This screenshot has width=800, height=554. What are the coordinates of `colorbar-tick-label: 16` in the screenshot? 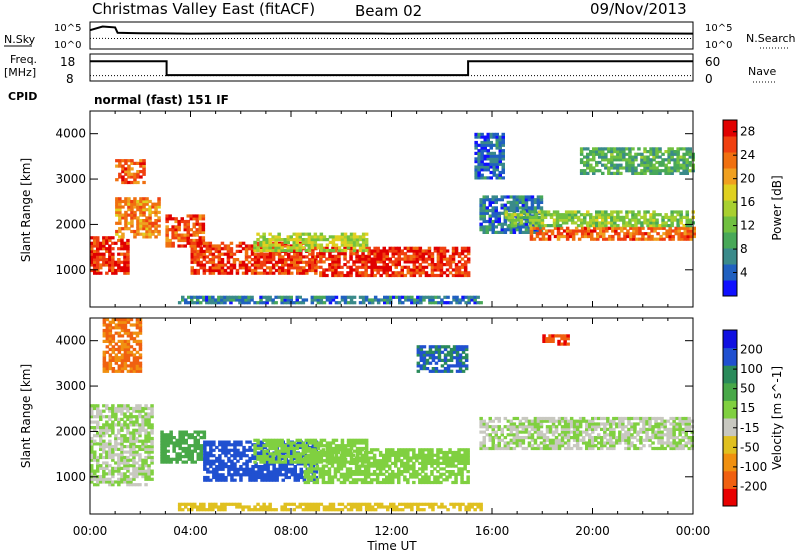 It's located at (747, 202).